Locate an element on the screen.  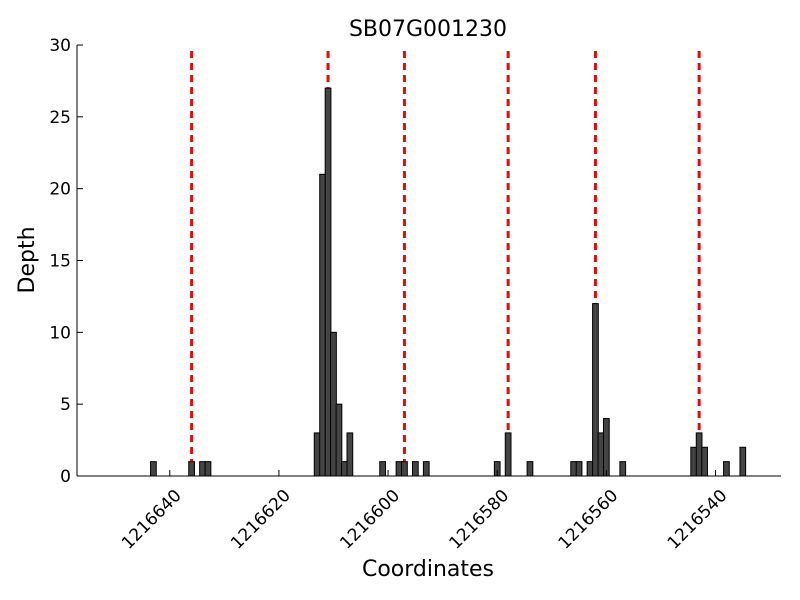
y-tick-label: 25 is located at coordinates (60, 118).